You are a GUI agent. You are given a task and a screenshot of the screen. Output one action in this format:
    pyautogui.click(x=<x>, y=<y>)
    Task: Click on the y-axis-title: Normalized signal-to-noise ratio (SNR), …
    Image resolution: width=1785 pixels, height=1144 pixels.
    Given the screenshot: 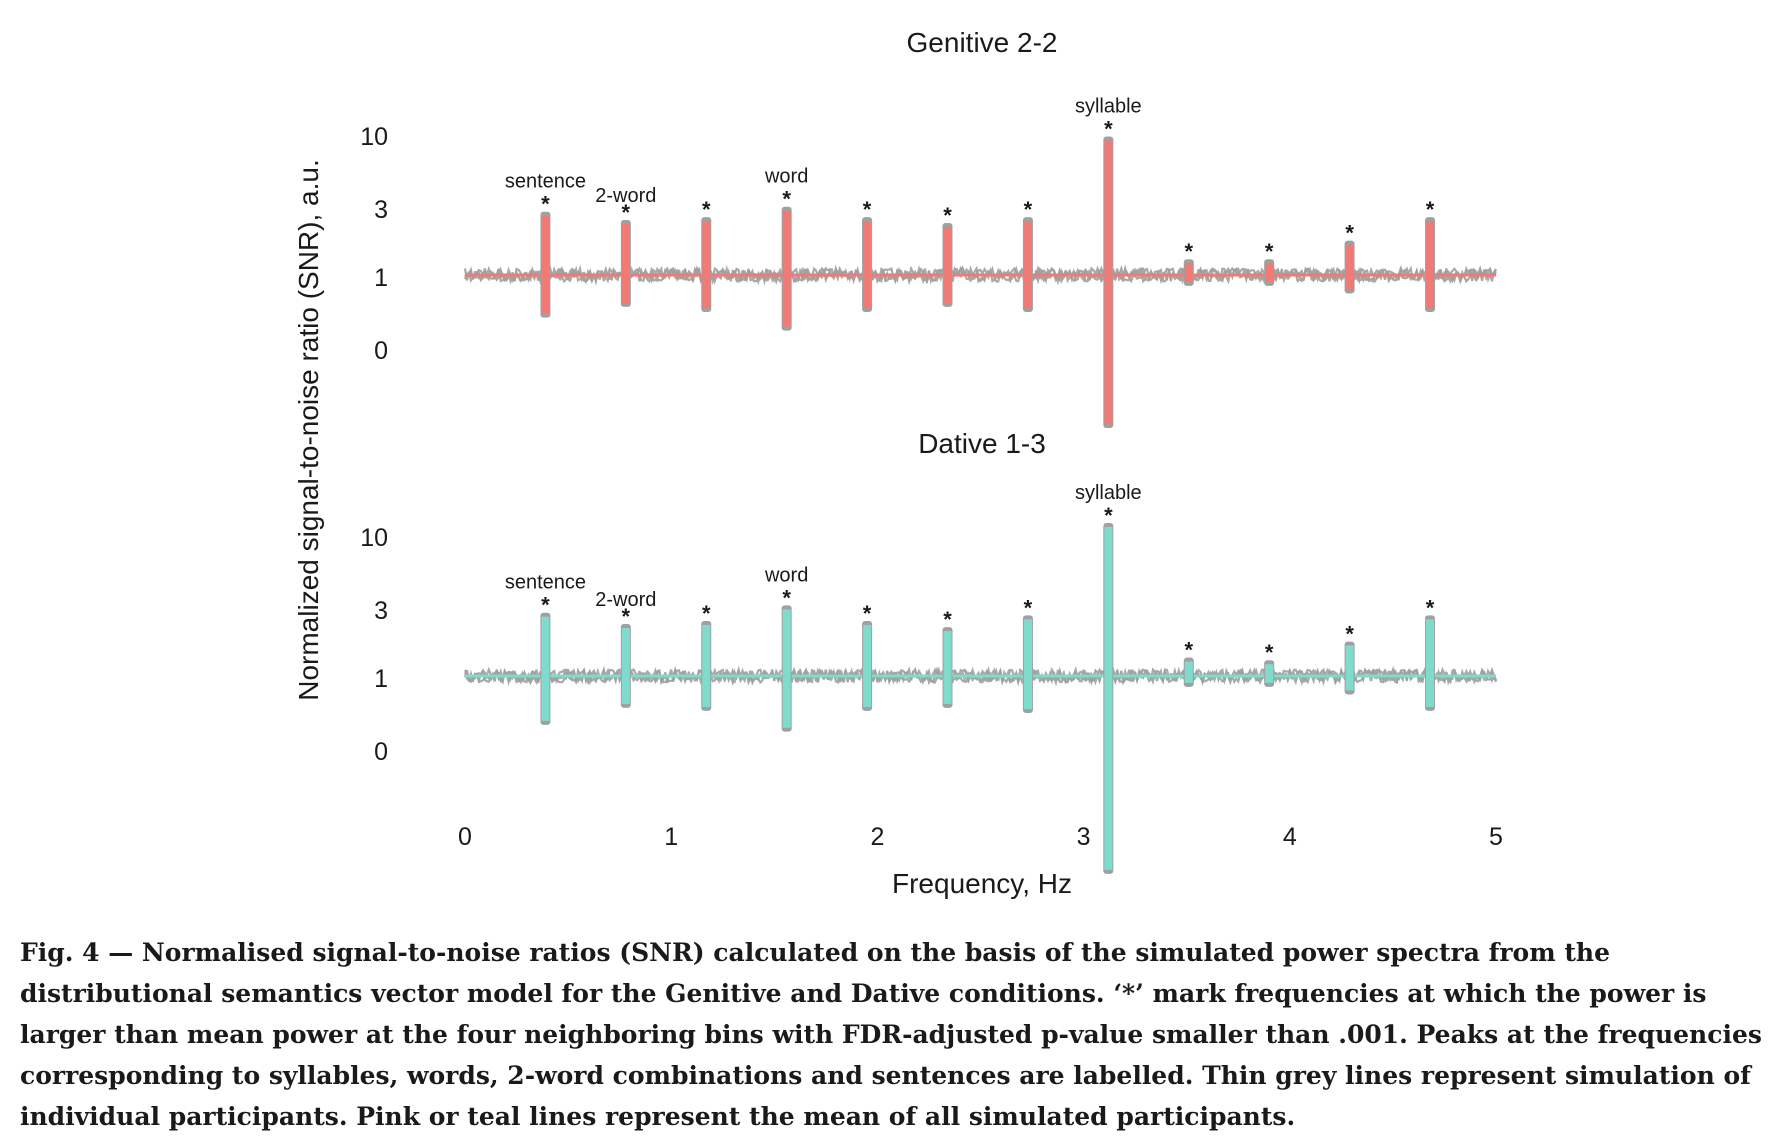 What is the action you would take?
    pyautogui.click(x=308, y=430)
    